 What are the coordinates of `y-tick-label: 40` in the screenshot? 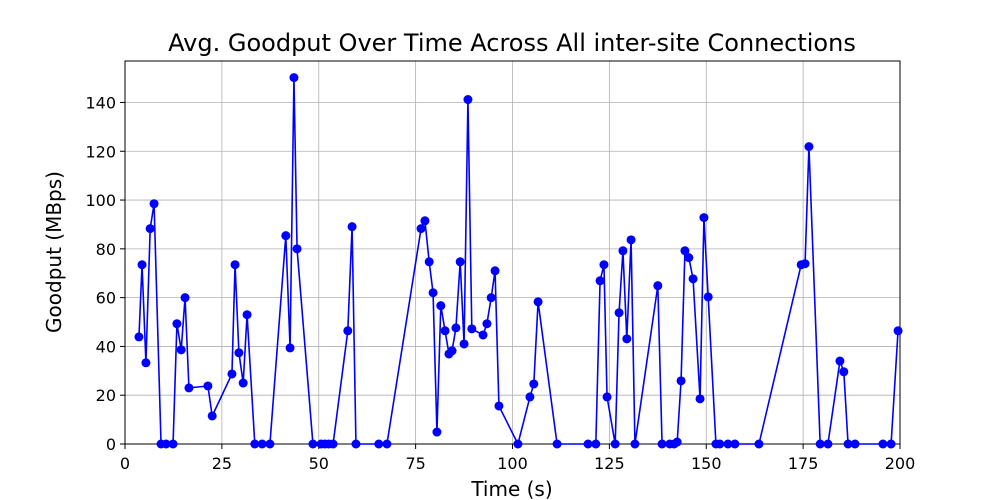 It's located at (106, 346).